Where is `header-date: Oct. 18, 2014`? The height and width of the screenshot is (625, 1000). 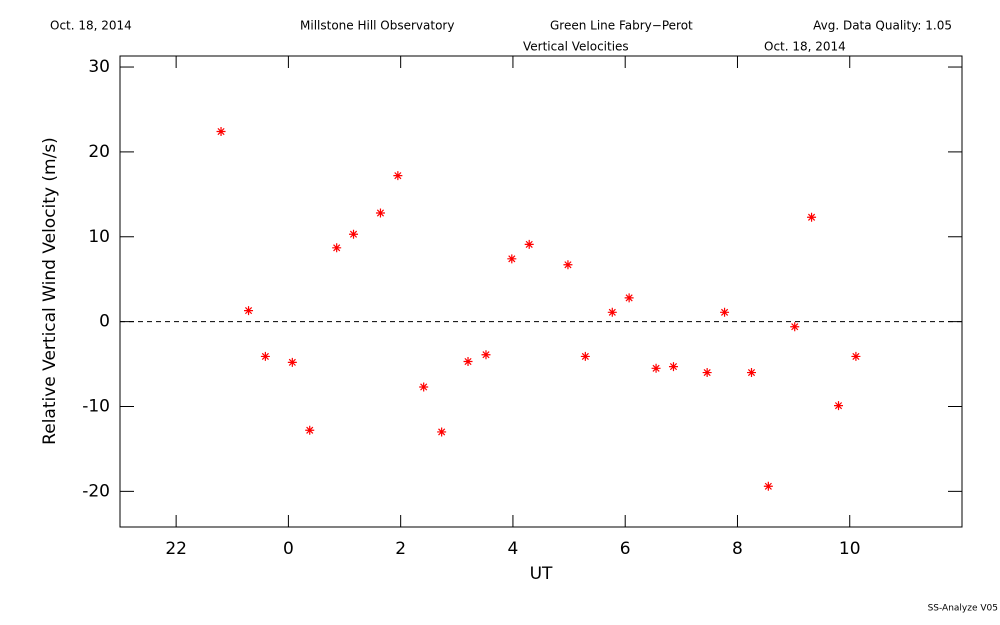 header-date: Oct. 18, 2014 is located at coordinates (91, 26).